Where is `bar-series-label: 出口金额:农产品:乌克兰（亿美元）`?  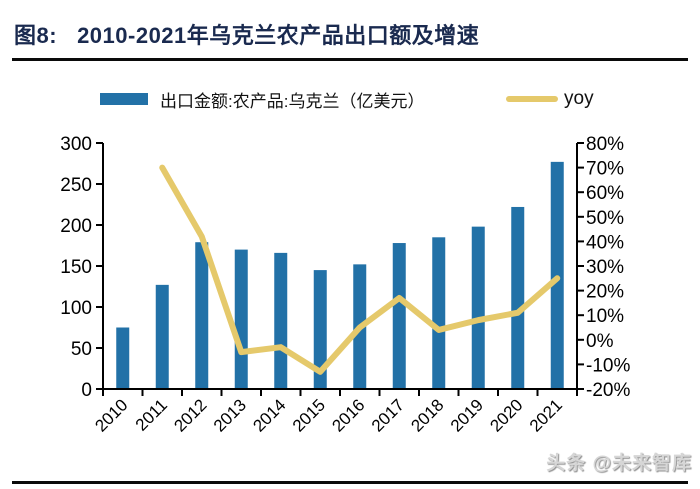
bar-series-label: 出口金额:农产品:乌克兰（亿美元） is located at coordinates (292, 101).